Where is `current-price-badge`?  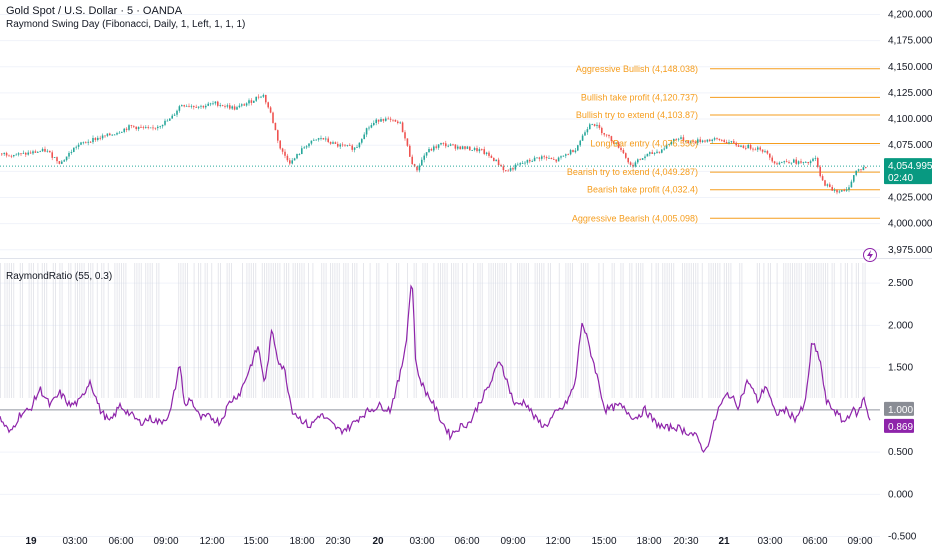
current-price-badge is located at coordinates (908, 171).